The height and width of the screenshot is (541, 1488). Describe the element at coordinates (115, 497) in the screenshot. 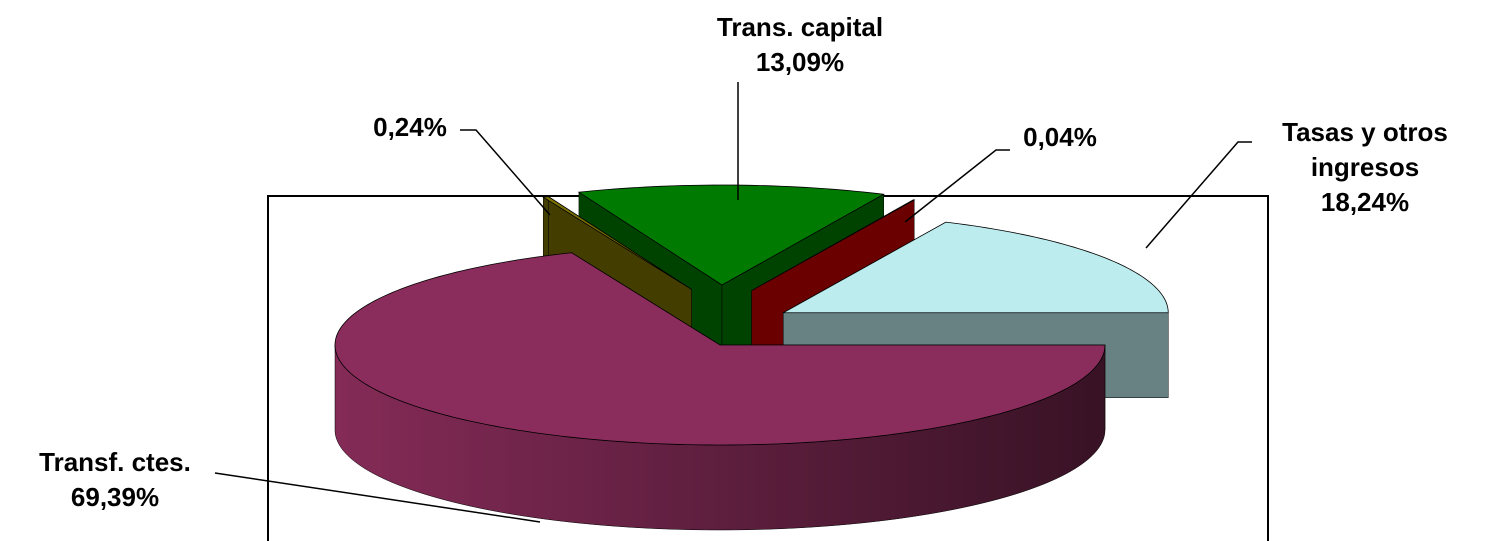

I see `slice-value: 69,39%` at that location.